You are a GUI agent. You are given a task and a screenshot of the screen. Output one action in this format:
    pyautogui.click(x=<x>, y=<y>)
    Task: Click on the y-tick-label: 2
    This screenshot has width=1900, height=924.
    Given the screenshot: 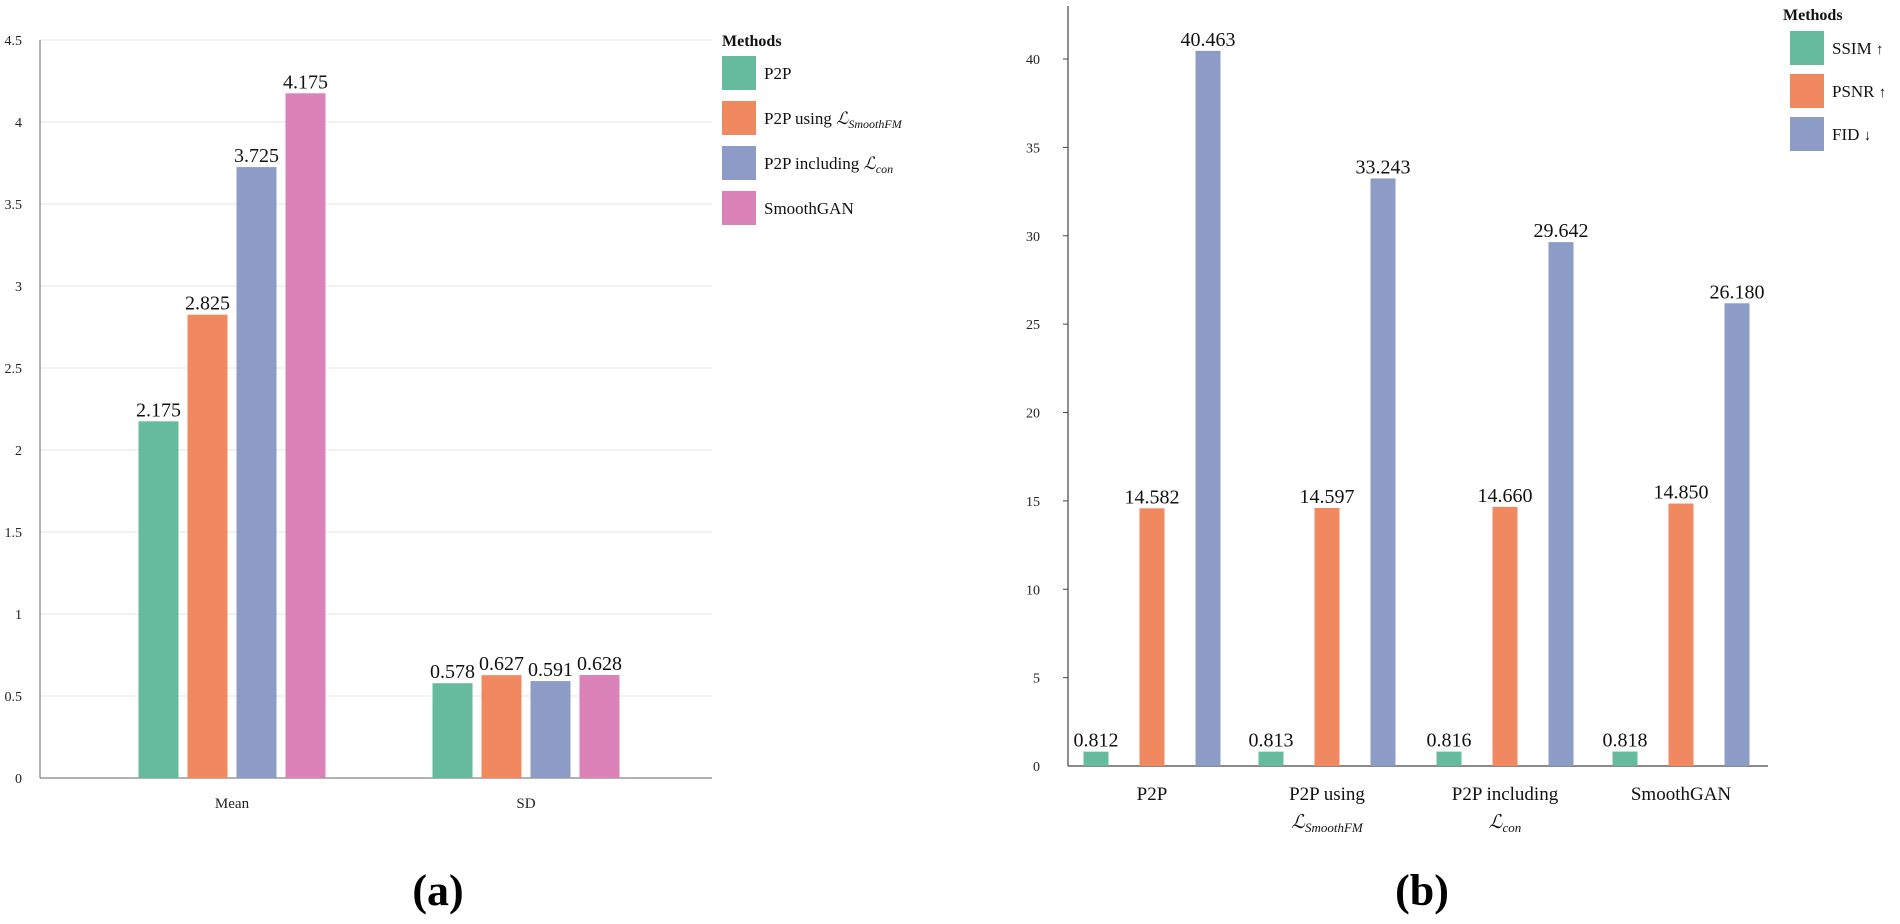 What is the action you would take?
    pyautogui.click(x=18, y=451)
    